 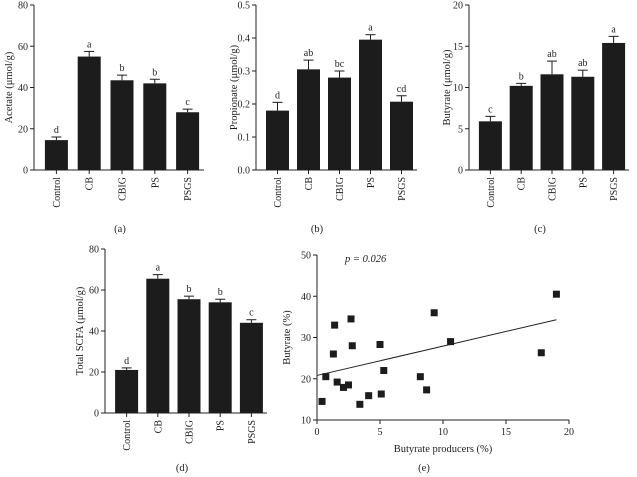 What do you see at coordinates (306, 421) in the screenshot?
I see `panel-e-y-tick-label: 10` at bounding box center [306, 421].